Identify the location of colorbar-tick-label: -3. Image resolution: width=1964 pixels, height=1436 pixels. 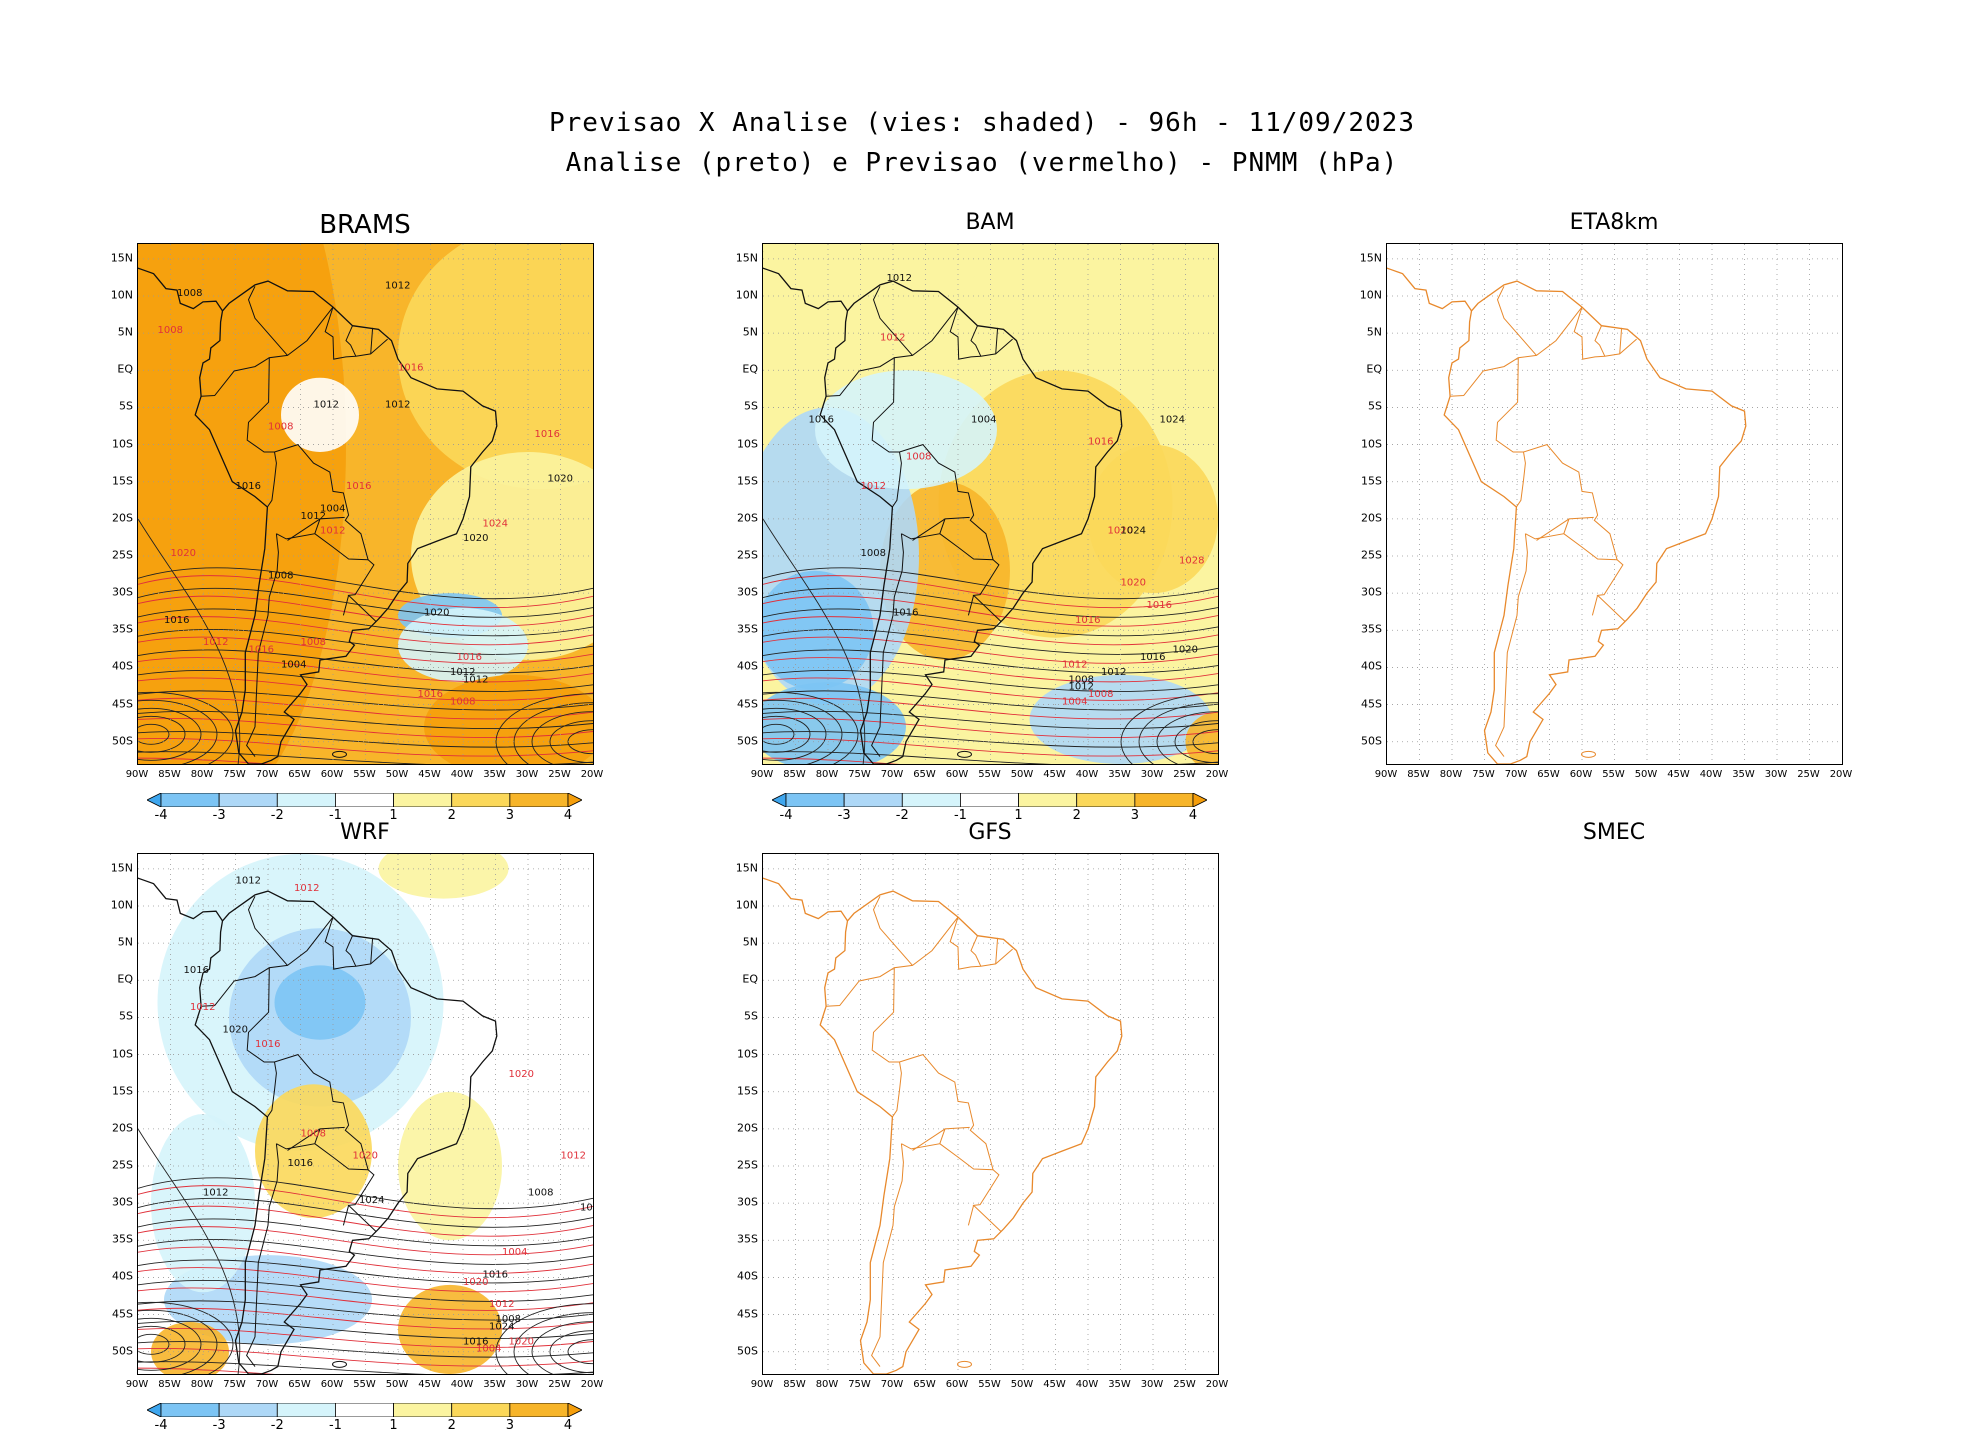
(219, 815).